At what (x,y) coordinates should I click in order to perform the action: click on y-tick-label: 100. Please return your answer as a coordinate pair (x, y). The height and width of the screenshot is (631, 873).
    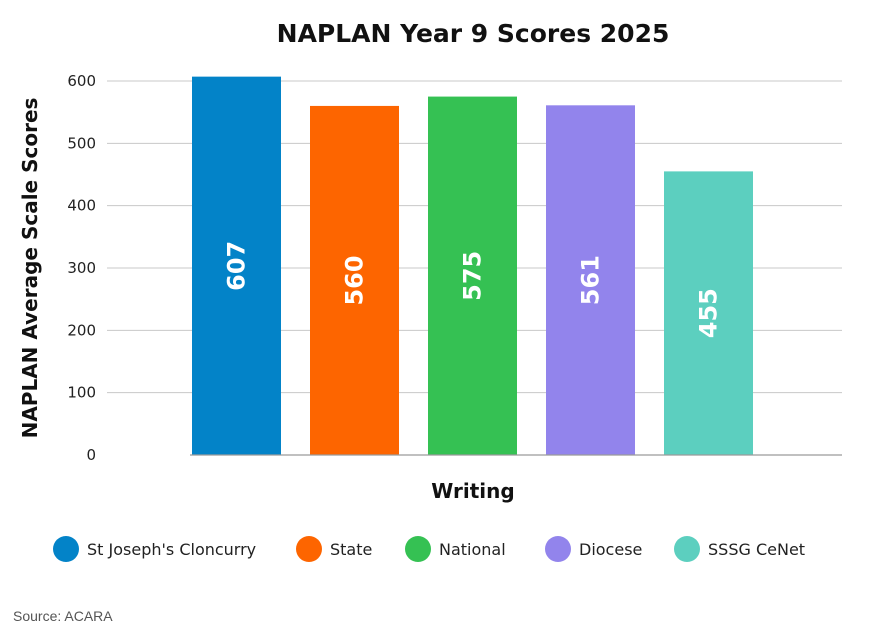
    Looking at the image, I should click on (81, 393).